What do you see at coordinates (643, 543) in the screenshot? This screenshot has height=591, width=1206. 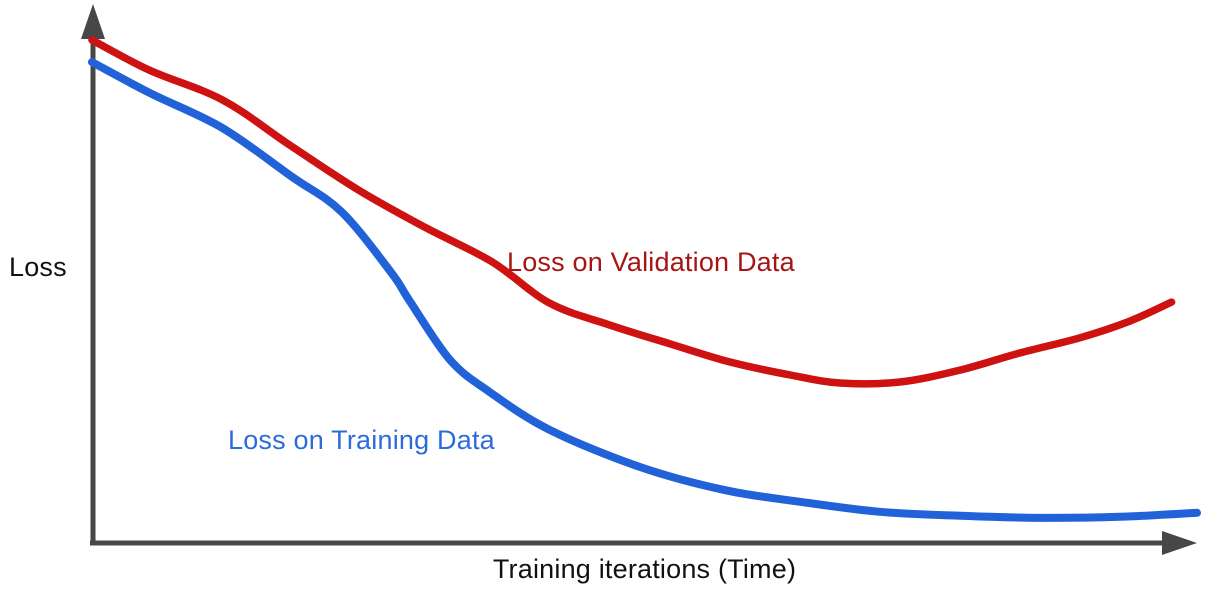 I see `x-axis` at bounding box center [643, 543].